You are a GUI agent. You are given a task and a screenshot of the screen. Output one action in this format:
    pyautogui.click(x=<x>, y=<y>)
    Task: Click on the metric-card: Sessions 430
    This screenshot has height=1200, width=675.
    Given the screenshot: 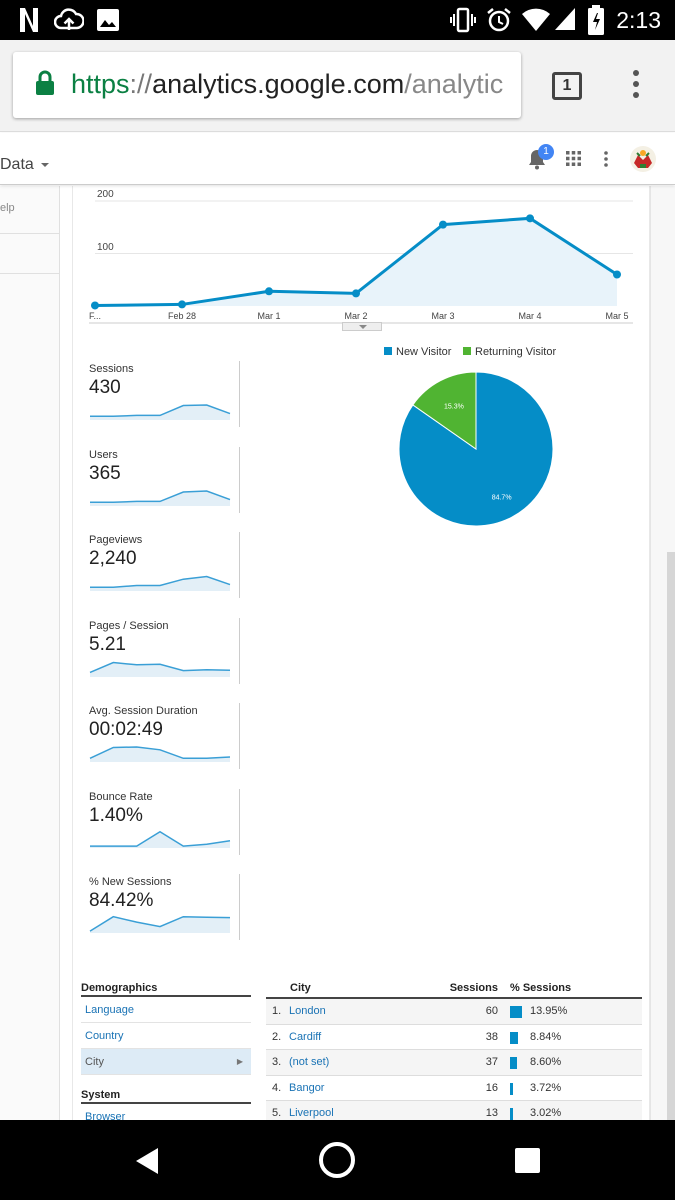 What is the action you would take?
    pyautogui.click(x=165, y=394)
    